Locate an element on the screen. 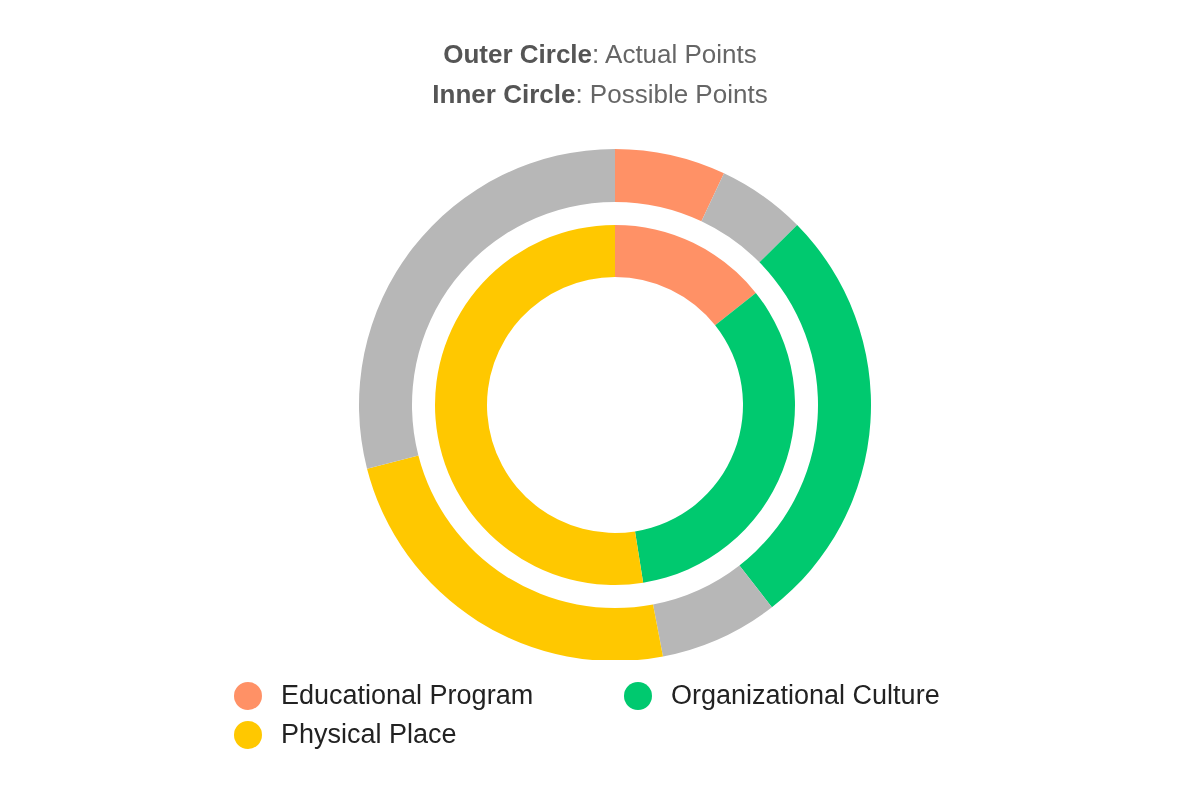 The width and height of the screenshot is (1200, 800). chart-title: Outer Circle: Actual Points is located at coordinates (600, 54).